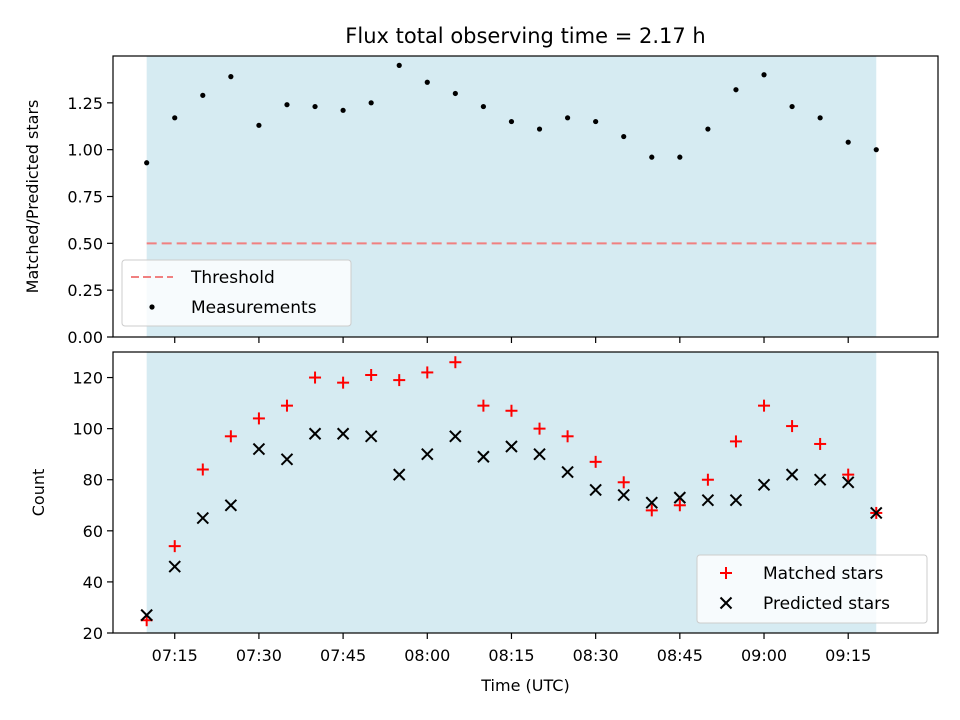 The image size is (960, 720). I want to click on x-tick-label: 07:30, so click(259, 655).